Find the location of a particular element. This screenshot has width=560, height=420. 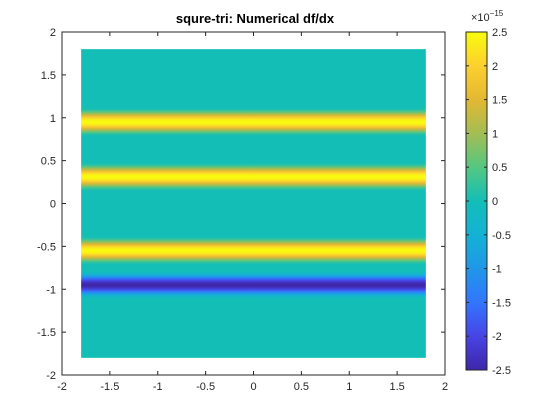

x-tick-label: -1 is located at coordinates (158, 387).